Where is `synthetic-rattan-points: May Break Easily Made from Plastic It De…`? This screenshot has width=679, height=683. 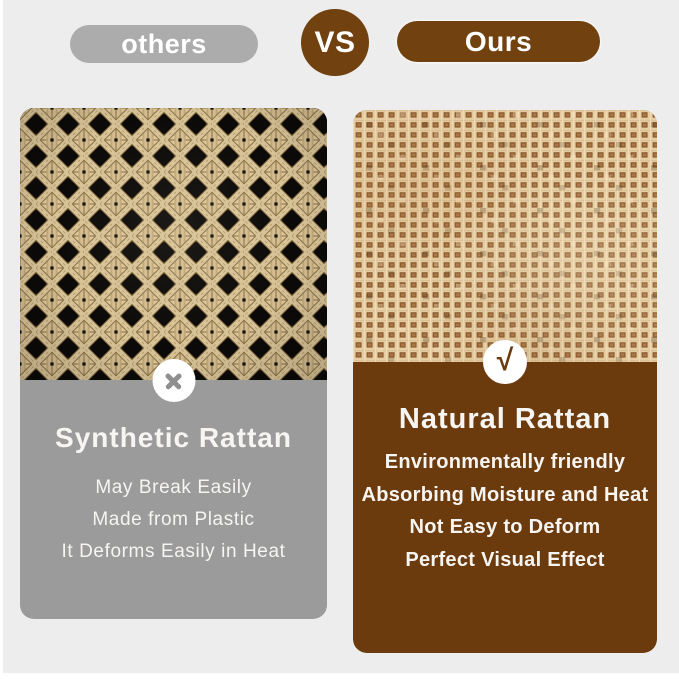 synthetic-rattan-points: May Break Easily Made from Plastic It De… is located at coordinates (173, 520).